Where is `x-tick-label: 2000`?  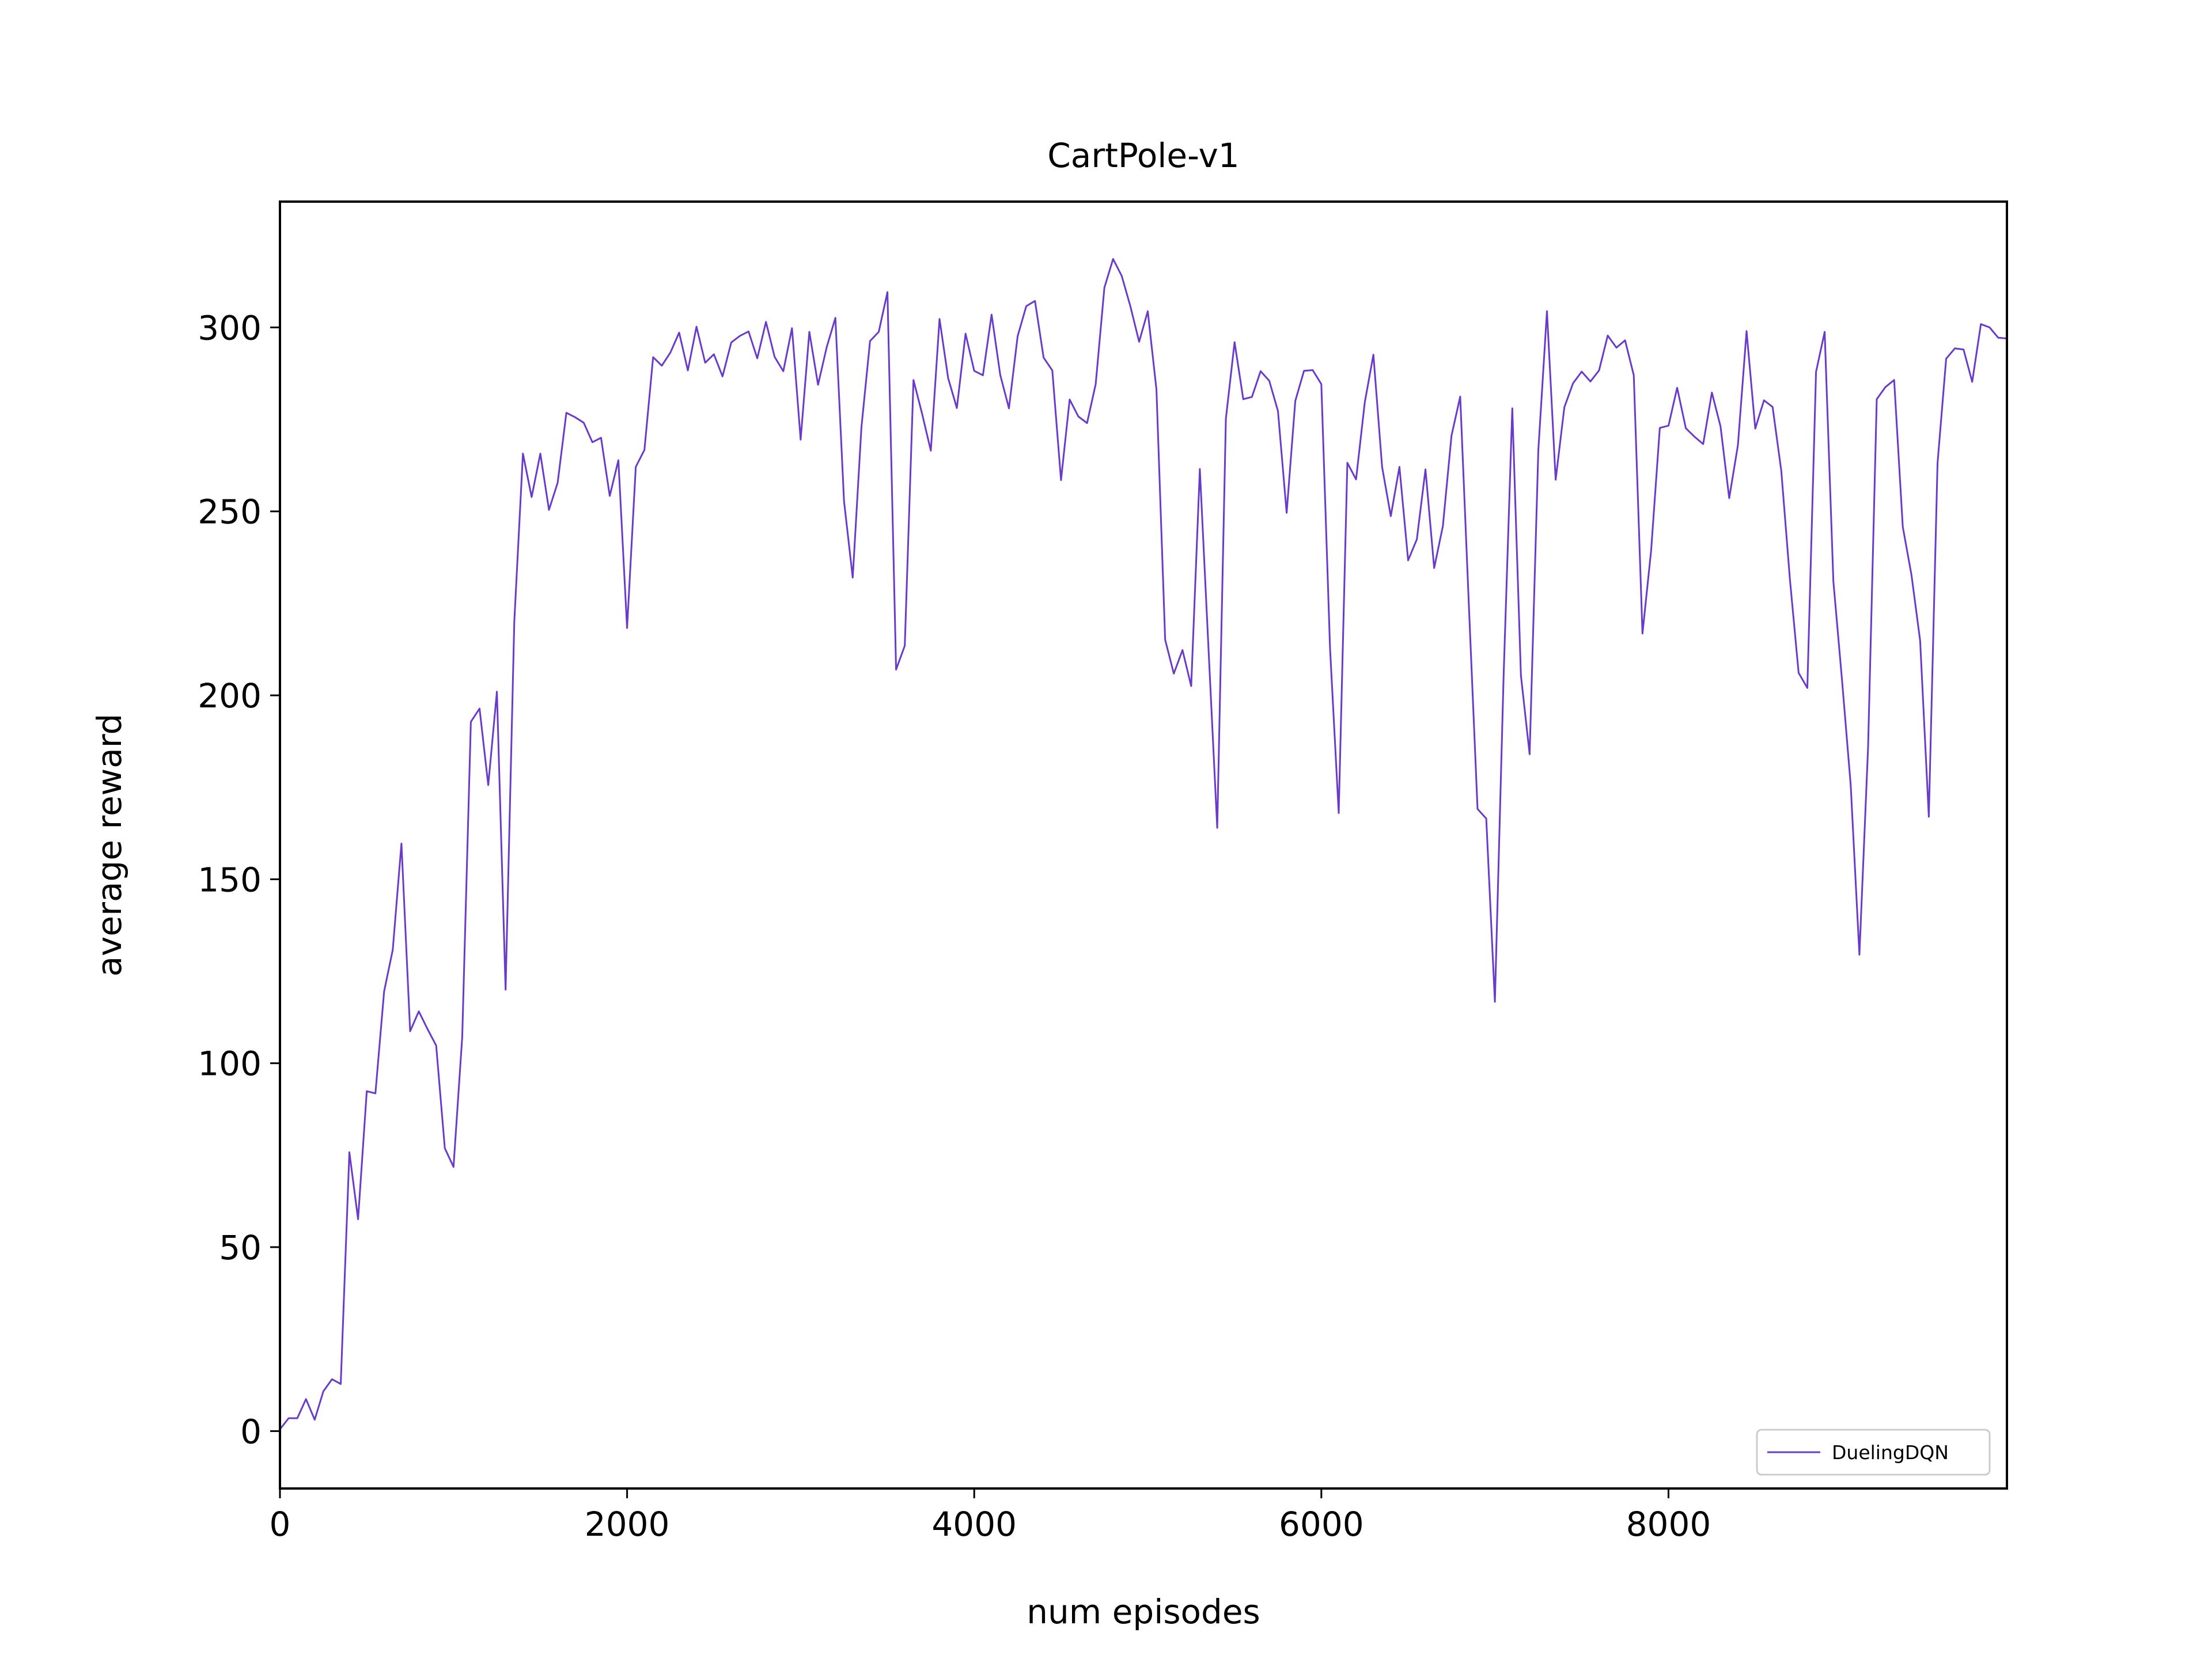
x-tick-label: 2000 is located at coordinates (627, 1524).